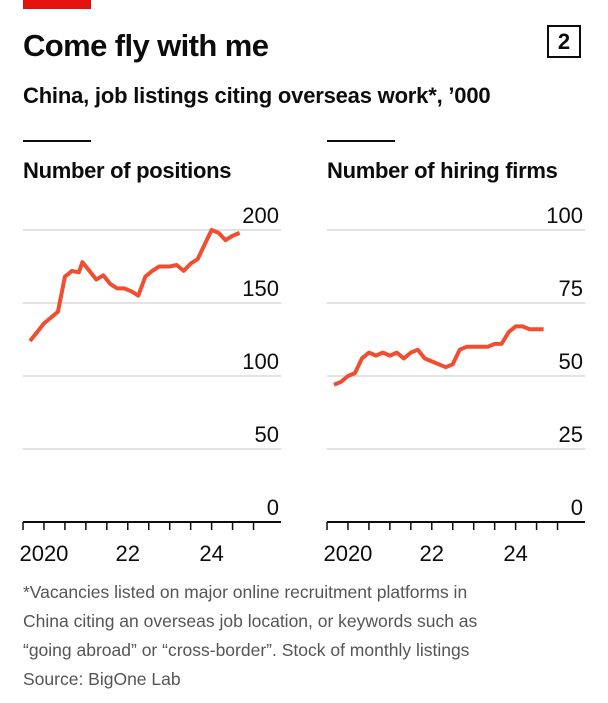 The width and height of the screenshot is (608, 703). What do you see at coordinates (571, 288) in the screenshot?
I see `y-tick-label: 75` at bounding box center [571, 288].